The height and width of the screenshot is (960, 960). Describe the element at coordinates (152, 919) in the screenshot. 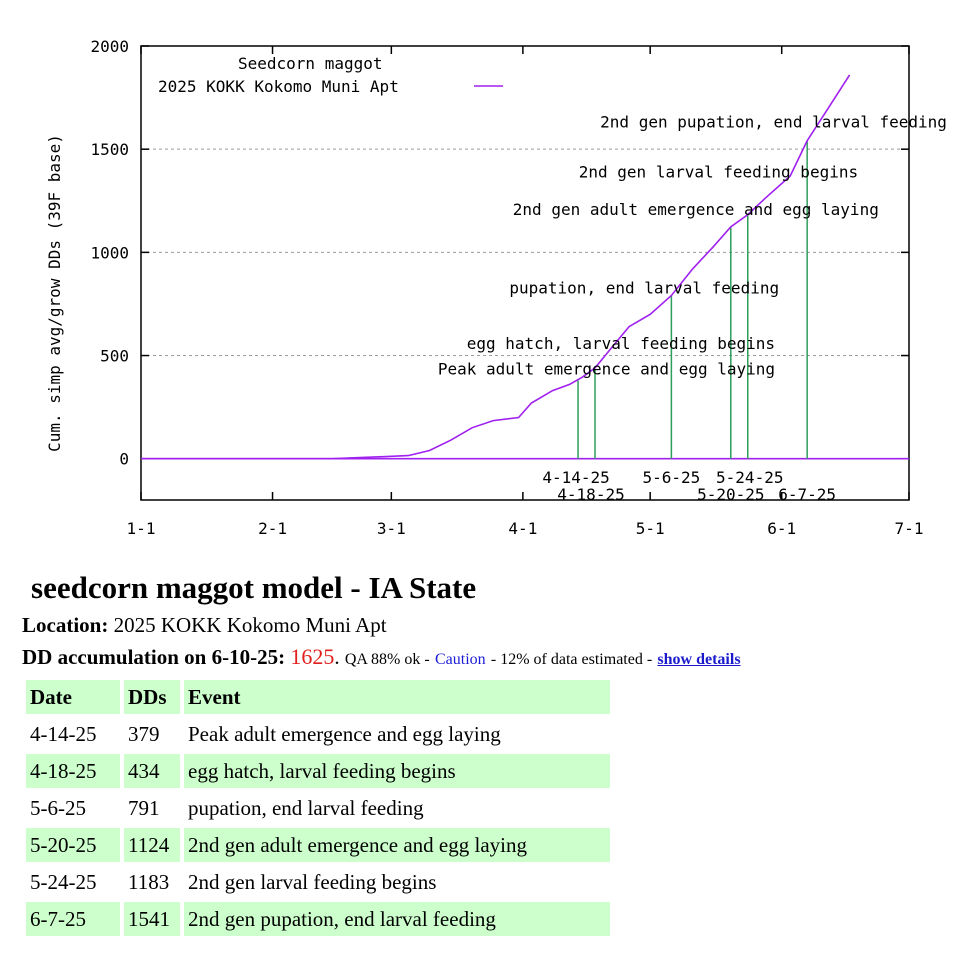

I see `cell-dds: 1541` at that location.